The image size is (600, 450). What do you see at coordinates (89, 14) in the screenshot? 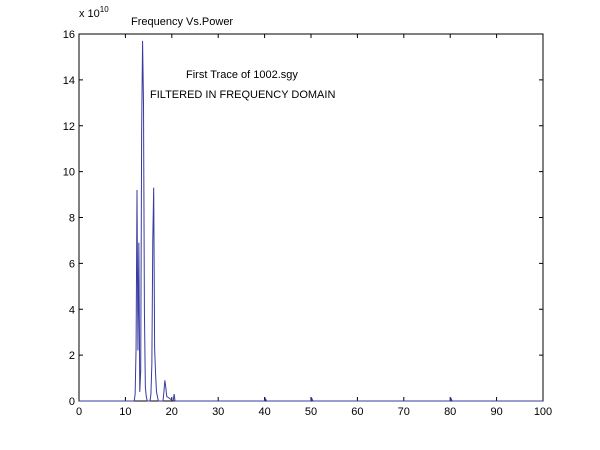
I see `exponent-base: x 10` at bounding box center [89, 14].